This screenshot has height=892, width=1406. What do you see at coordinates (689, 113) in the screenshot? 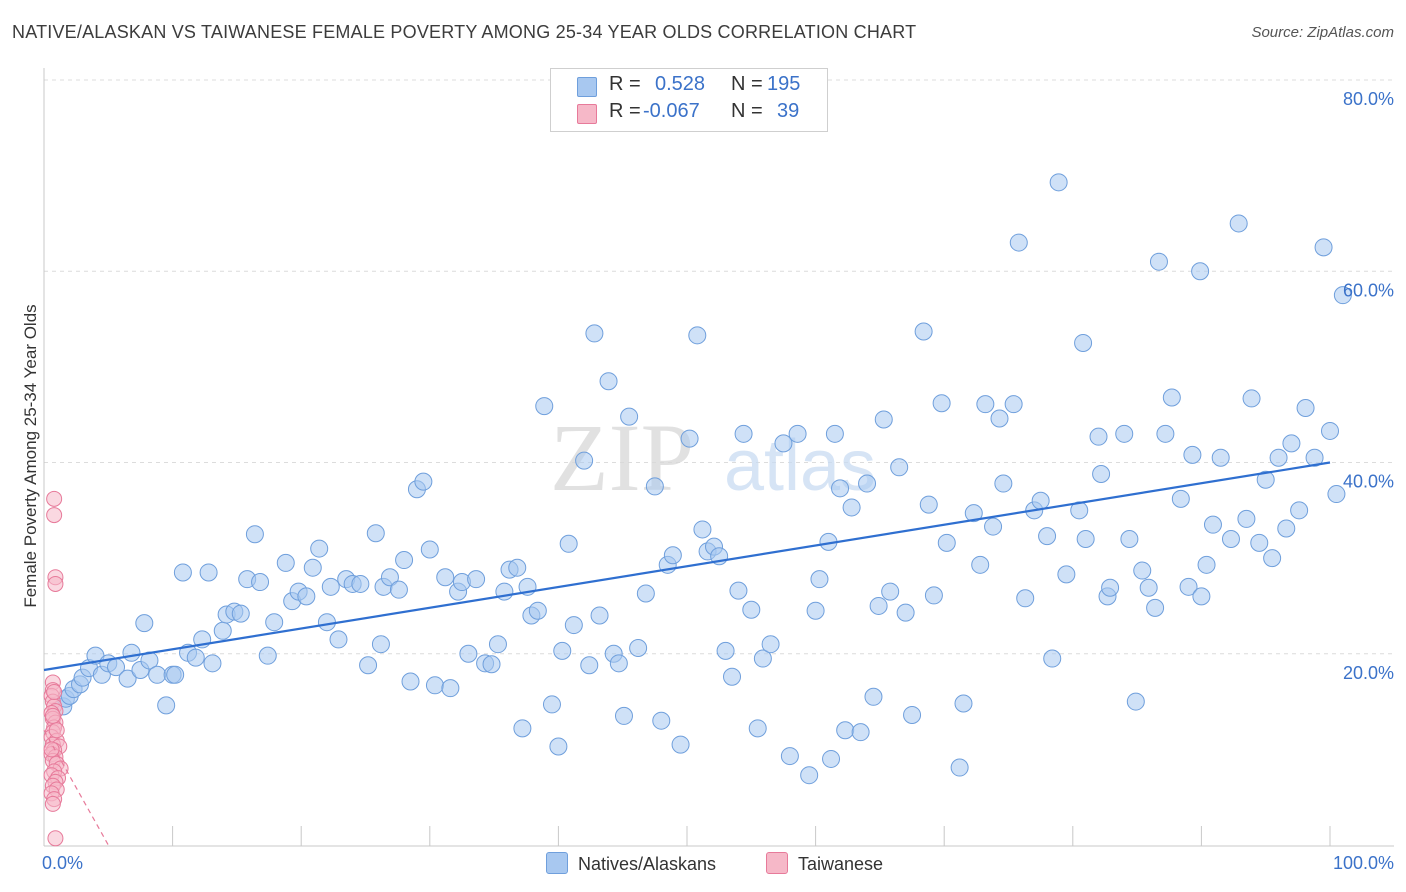
I see `stats-row-taiwanese: R = -0.067 N = 39` at bounding box center [689, 113].